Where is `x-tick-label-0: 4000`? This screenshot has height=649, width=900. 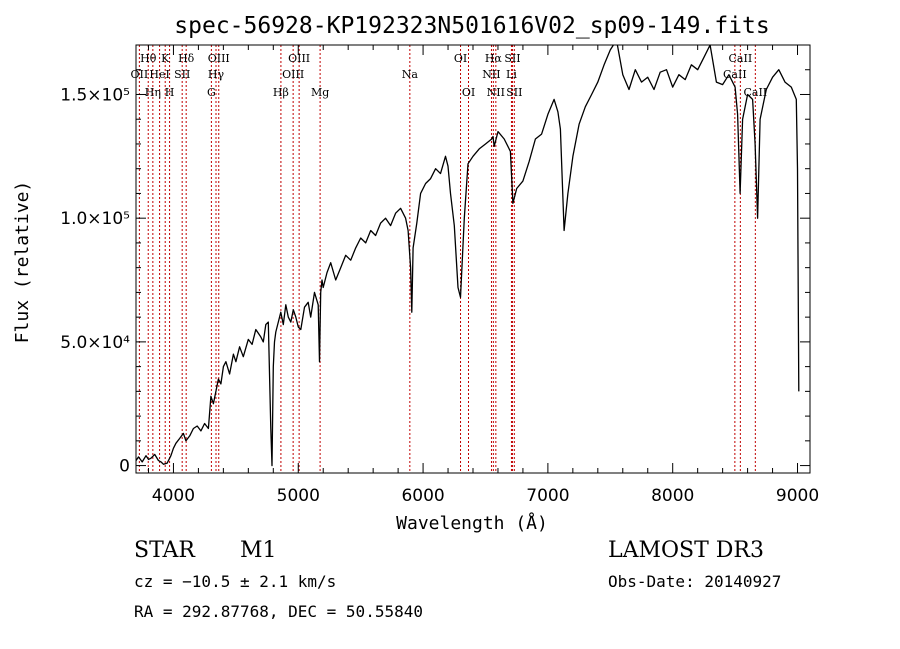
x-tick-label-0: 4000 is located at coordinates (173, 496).